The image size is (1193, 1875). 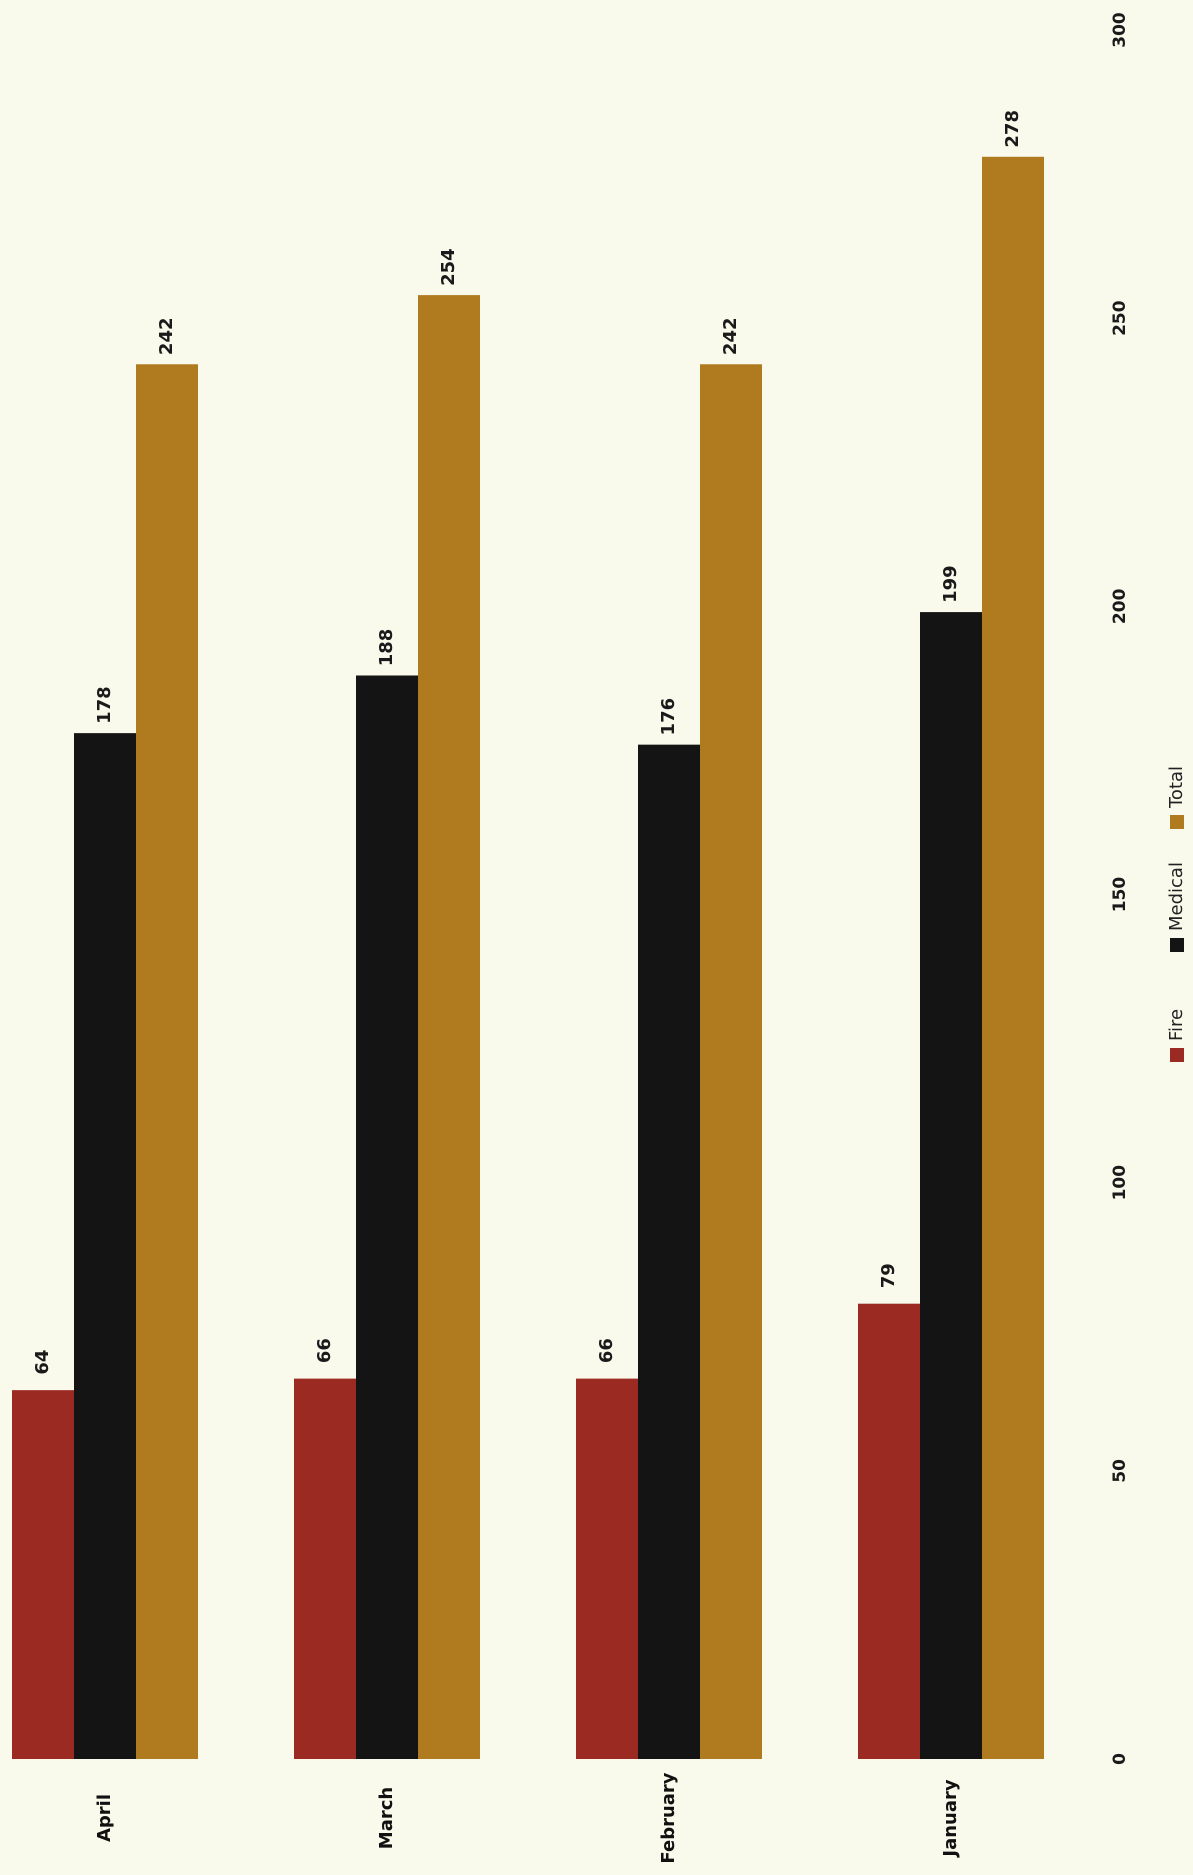 I want to click on value-tick-label: 50, so click(x=1120, y=1471).